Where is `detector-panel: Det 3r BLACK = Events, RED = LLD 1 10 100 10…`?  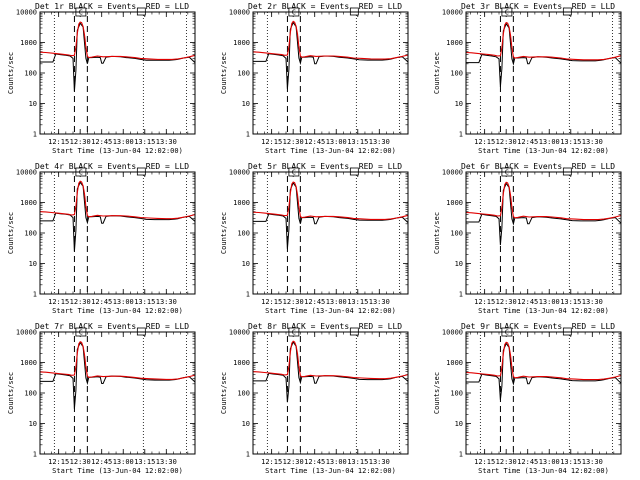
detector-panel: Det 3r BLACK = Events, RED = LLD 1 10 100 10… is located at coordinates (527, 78).